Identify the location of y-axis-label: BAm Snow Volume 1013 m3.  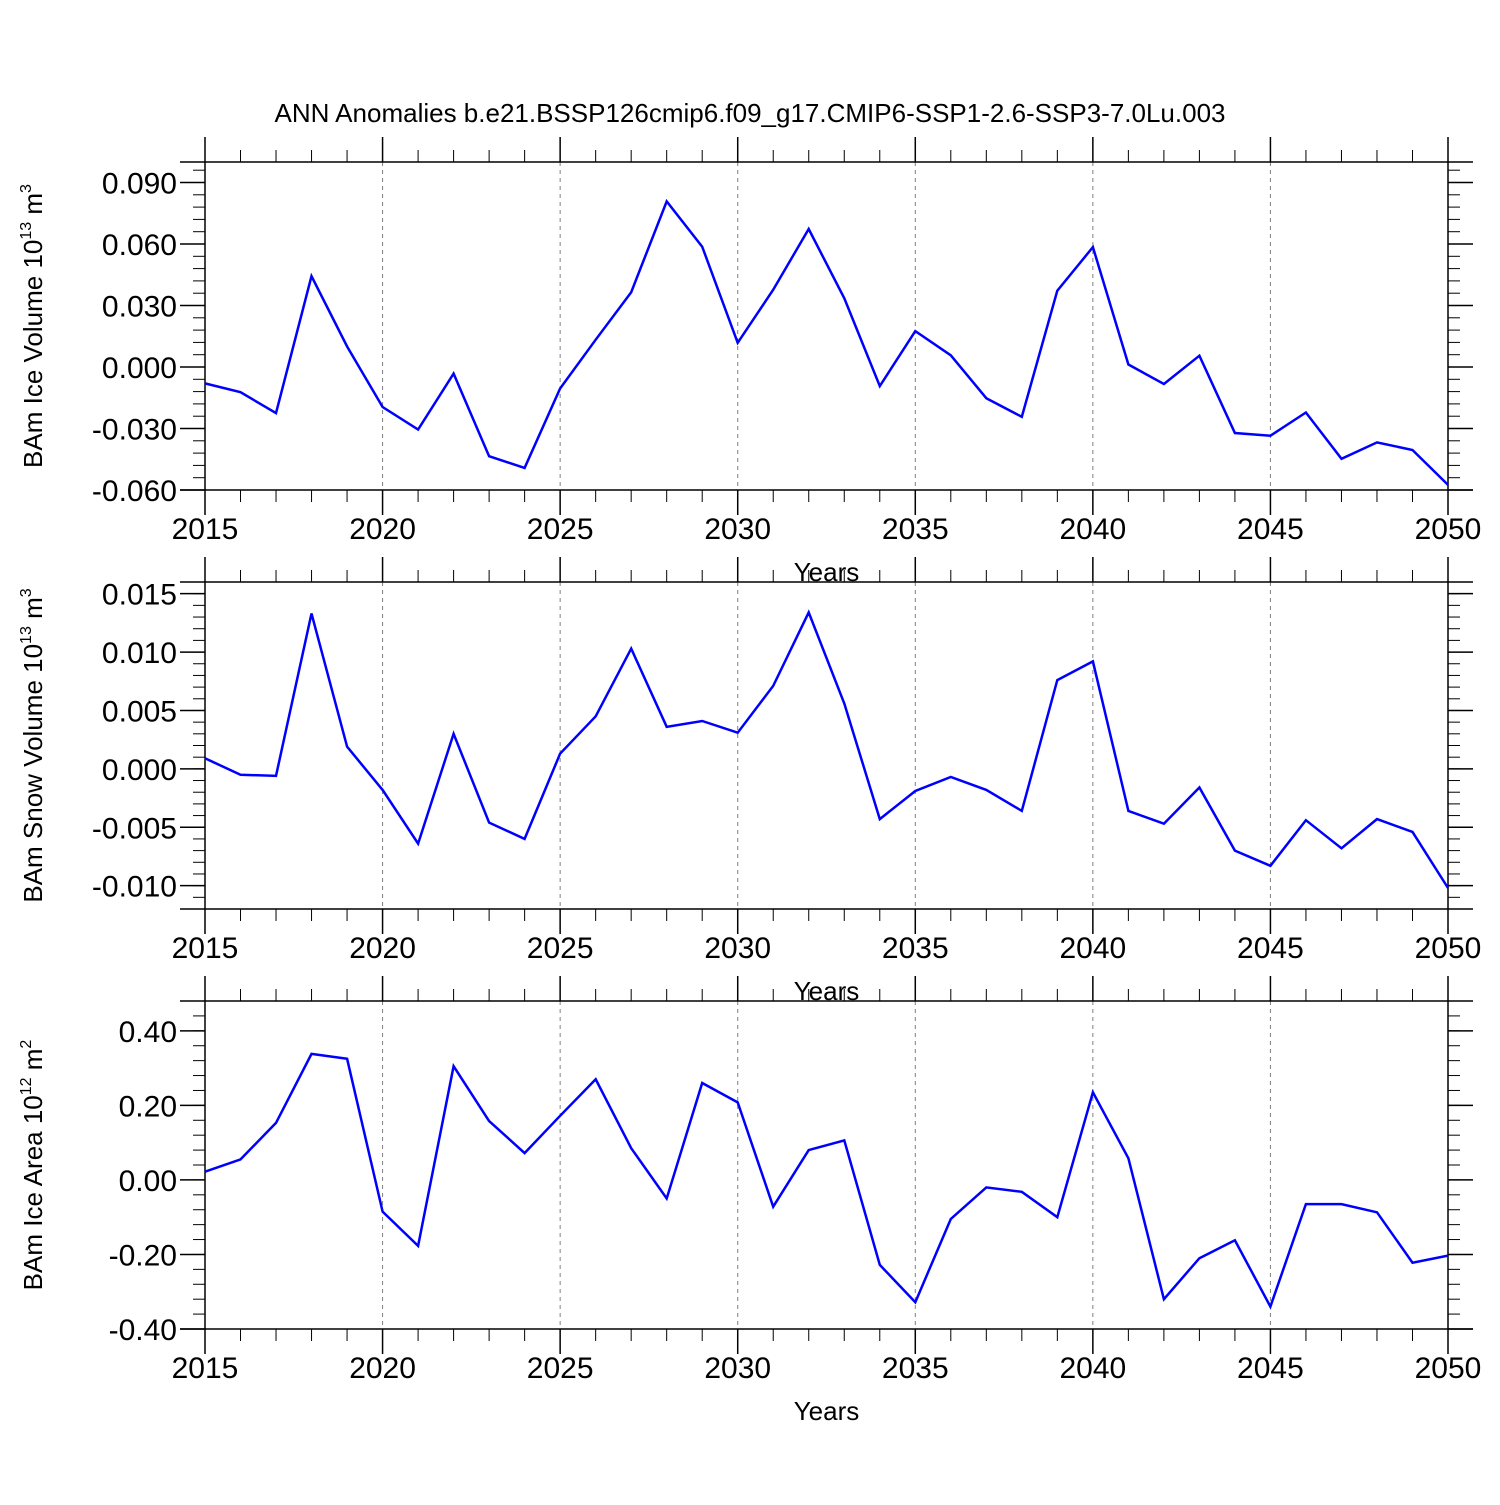
(33, 745).